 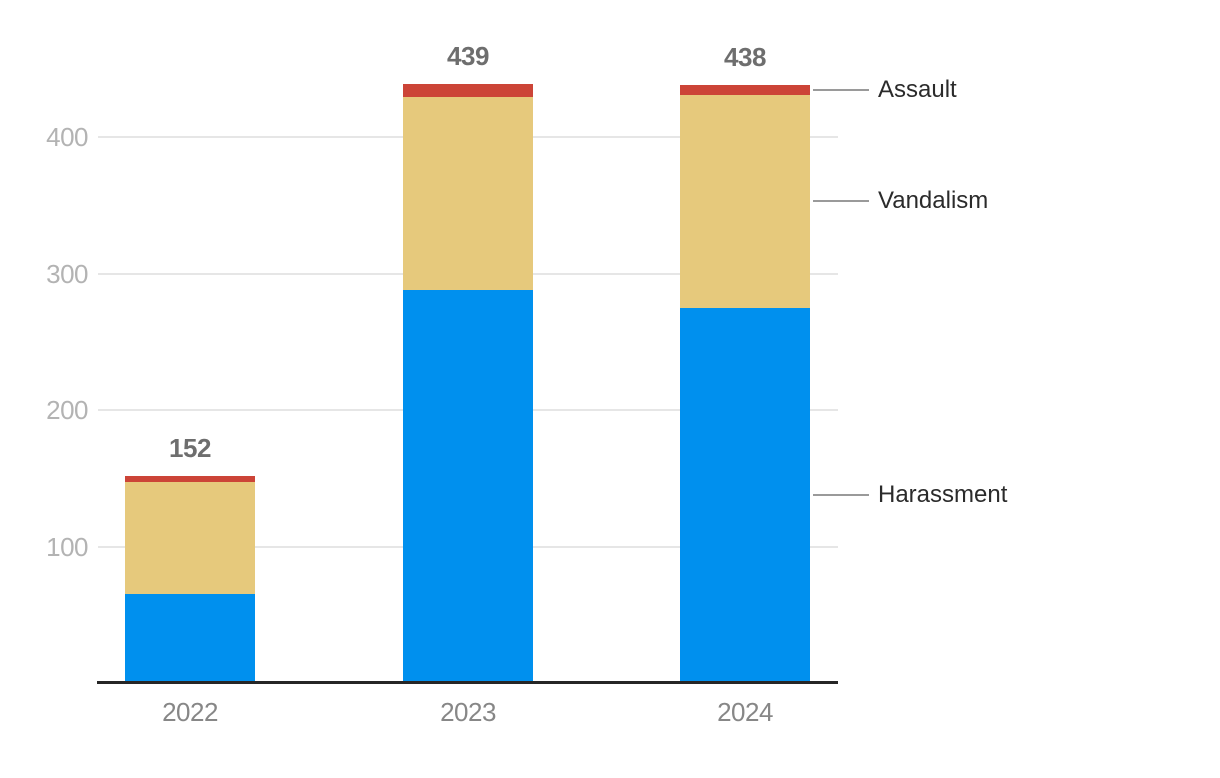 I want to click on bar-2022-segment-vandalism, so click(x=190, y=538).